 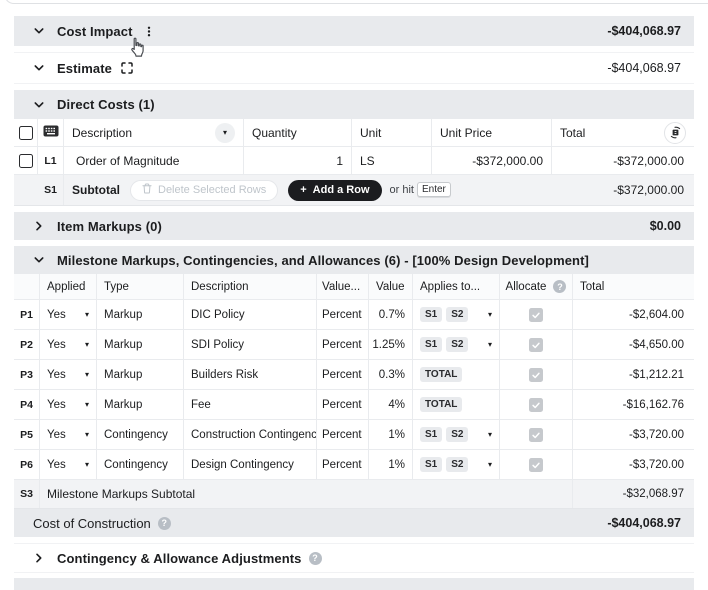 What do you see at coordinates (27, 464) in the screenshot?
I see `row-label-cell: P6` at bounding box center [27, 464].